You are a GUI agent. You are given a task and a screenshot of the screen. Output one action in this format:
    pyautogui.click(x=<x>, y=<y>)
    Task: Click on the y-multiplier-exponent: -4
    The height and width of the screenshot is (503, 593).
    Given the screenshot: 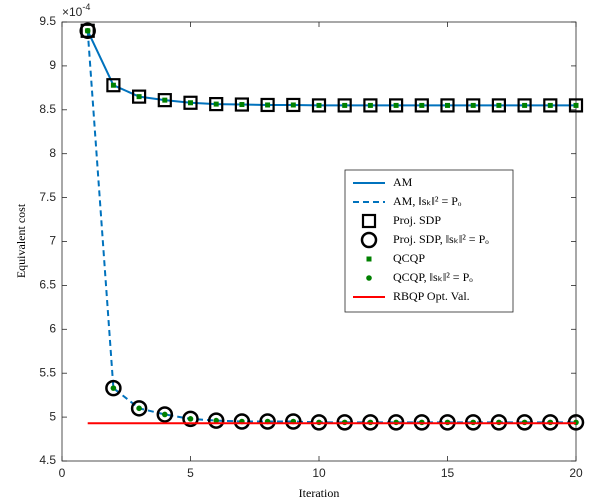 What is the action you would take?
    pyautogui.click(x=86, y=7)
    